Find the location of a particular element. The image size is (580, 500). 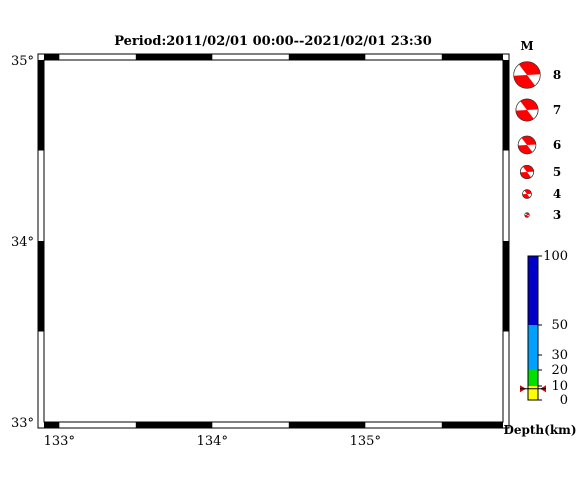

magnitude-legend-label: 7 is located at coordinates (557, 110).